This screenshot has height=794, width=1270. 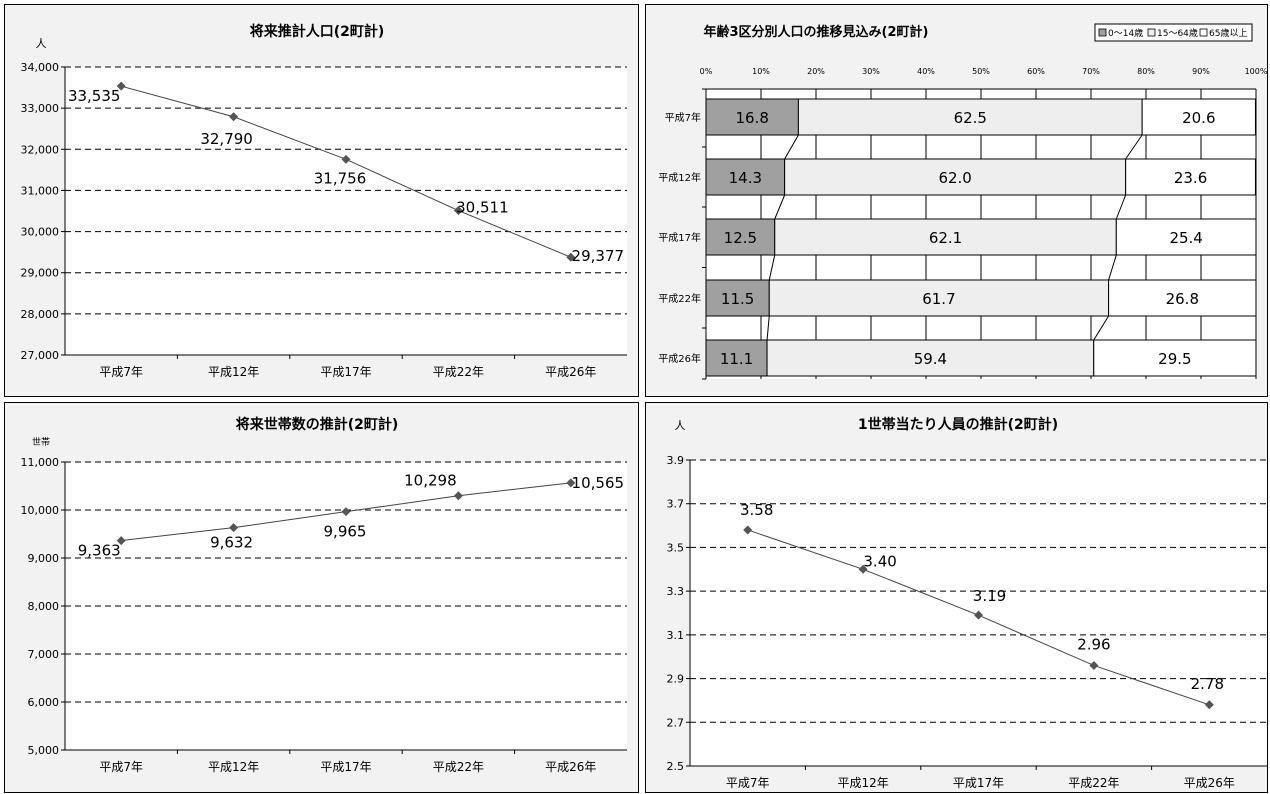 I want to click on data-label: 30,511, so click(x=482, y=208).